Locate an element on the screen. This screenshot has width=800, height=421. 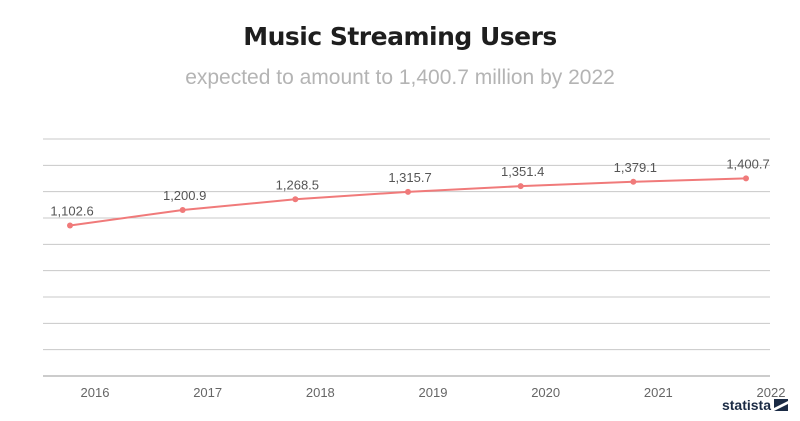
data-label: 1,400.7 is located at coordinates (747, 163).